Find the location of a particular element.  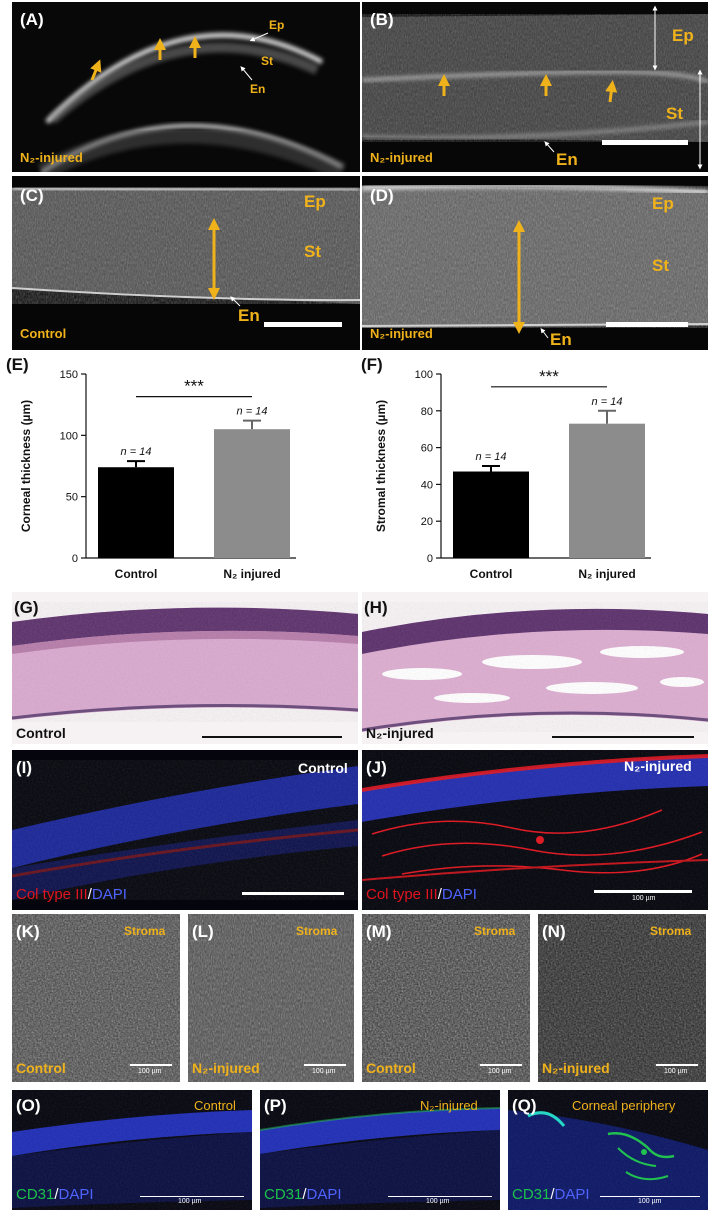

panel-c-oct-image: (C) Ep St En Control is located at coordinates (186, 263).